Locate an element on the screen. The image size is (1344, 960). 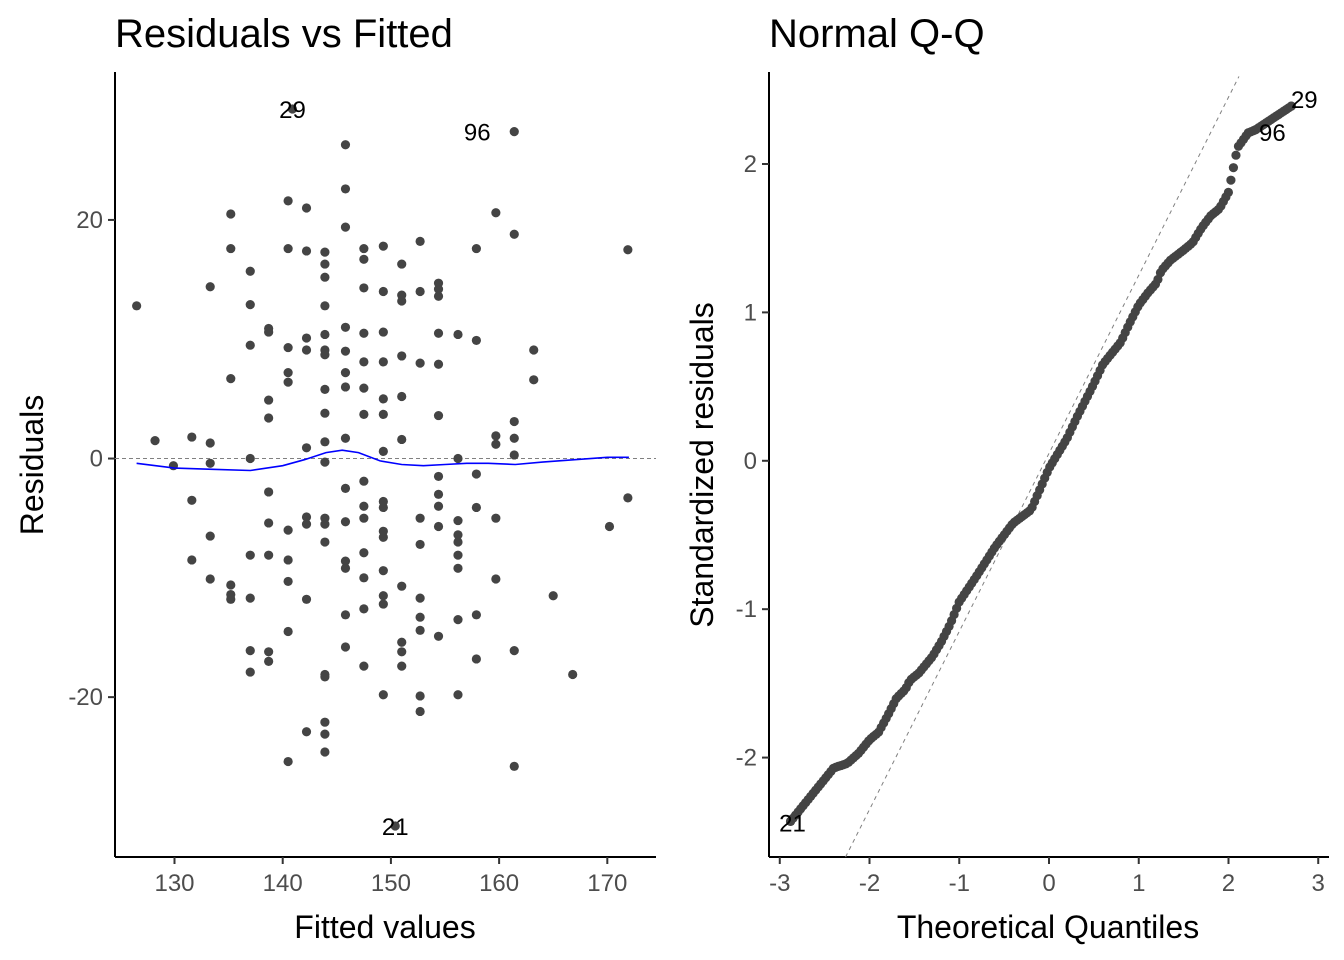
outlier-label: 21 is located at coordinates (792, 823).